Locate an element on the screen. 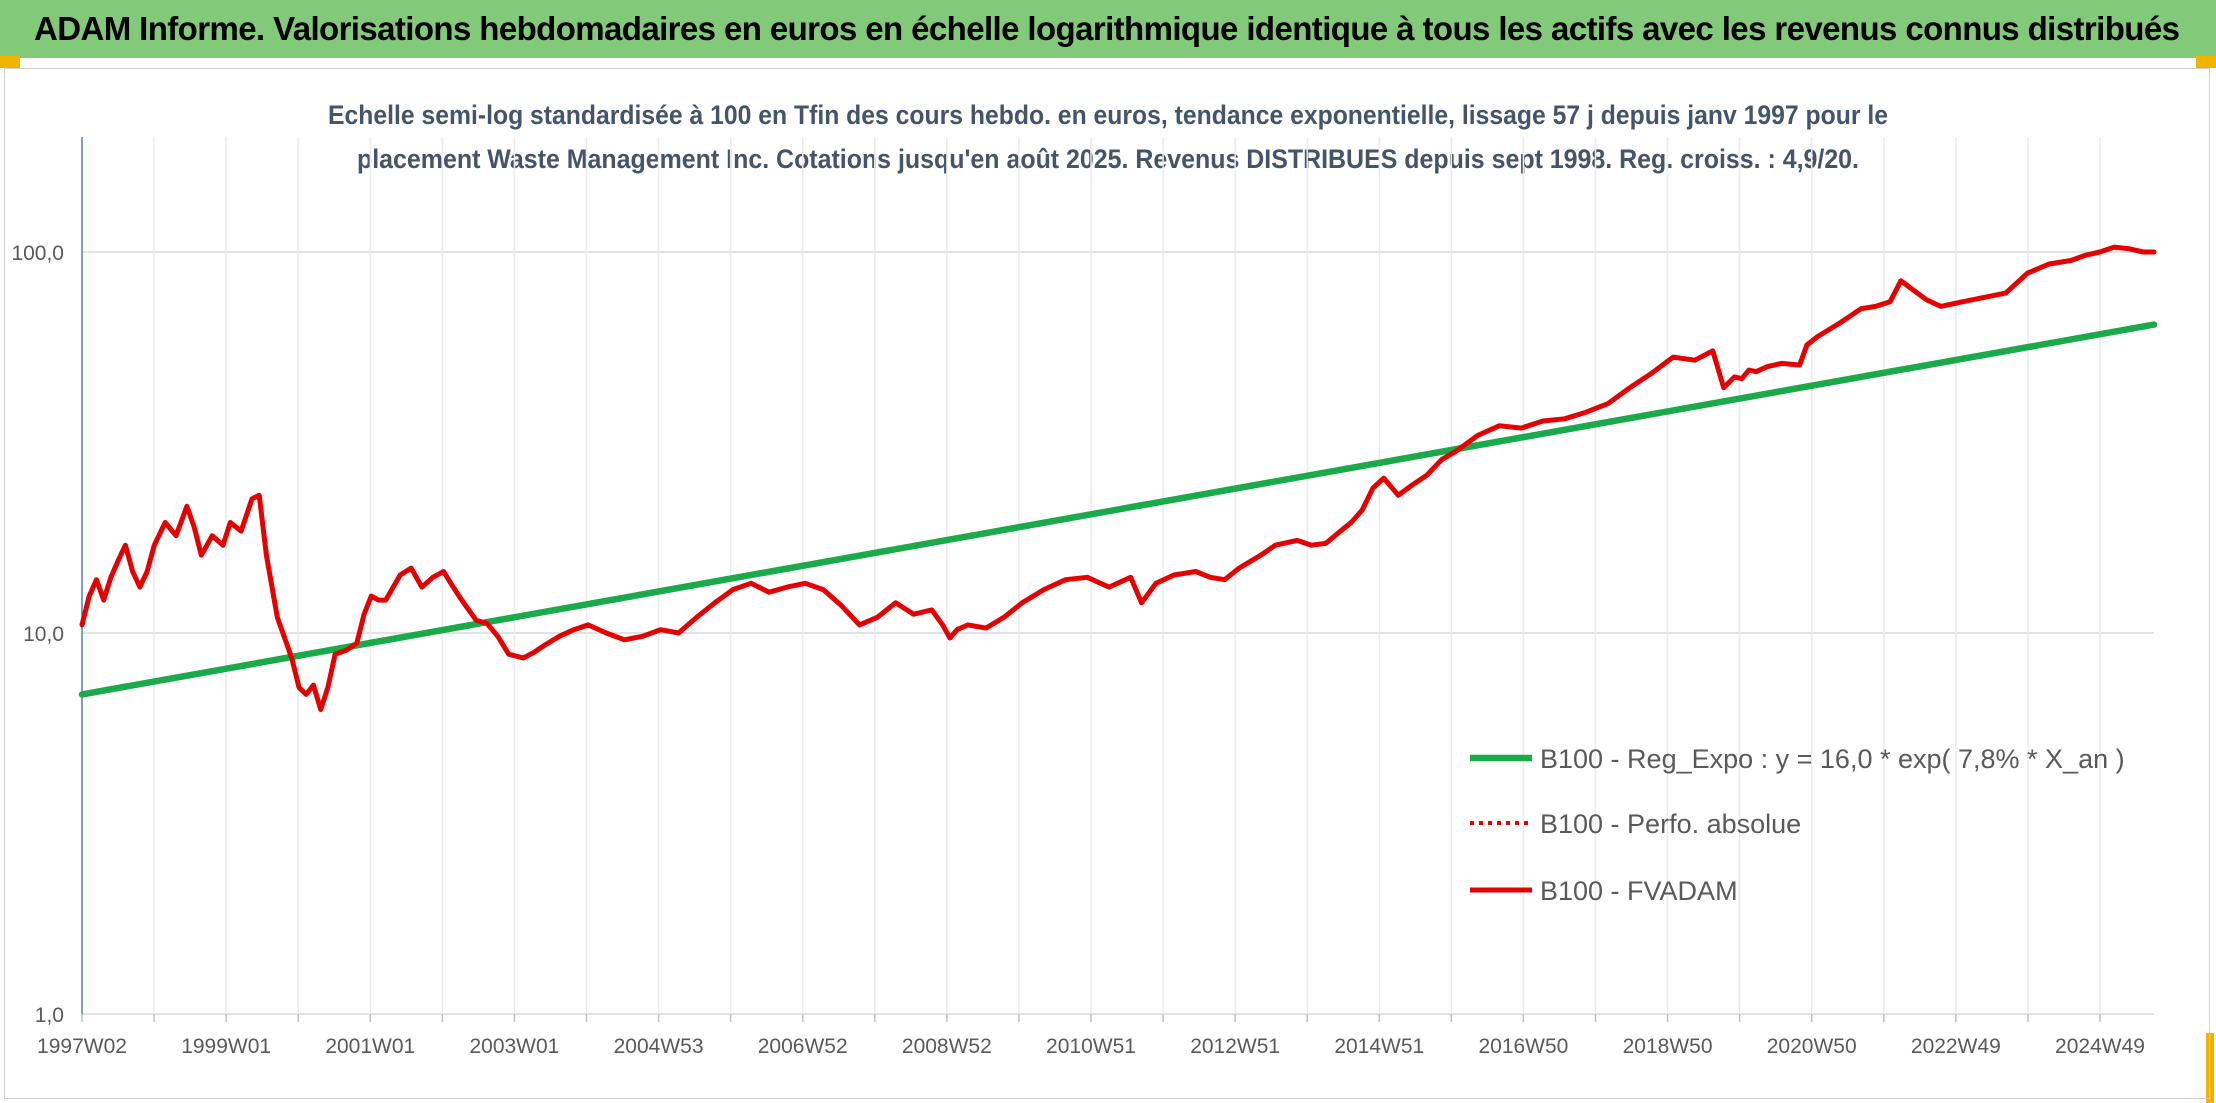 Image resolution: width=2216 pixels, height=1103 pixels. x-tick-label: 2008W52 is located at coordinates (947, 1046).